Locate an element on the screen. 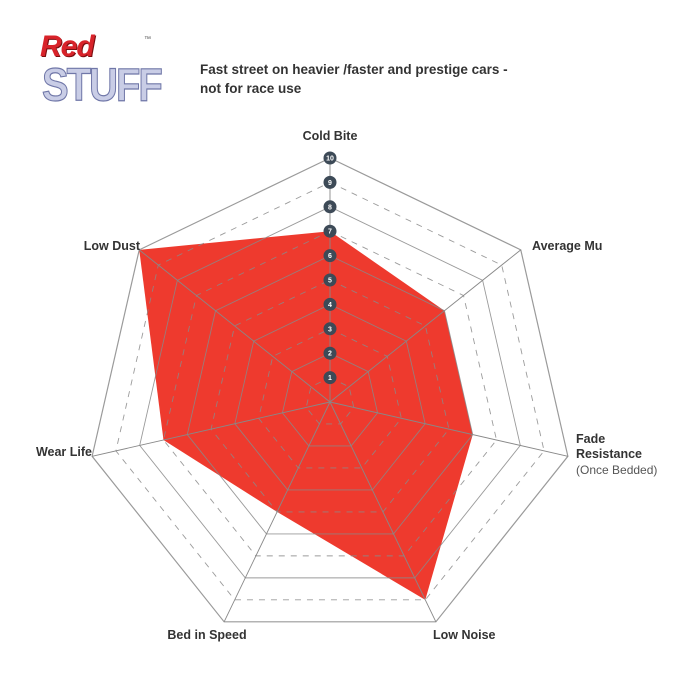  scale-tick-label: 5 is located at coordinates (330, 281).